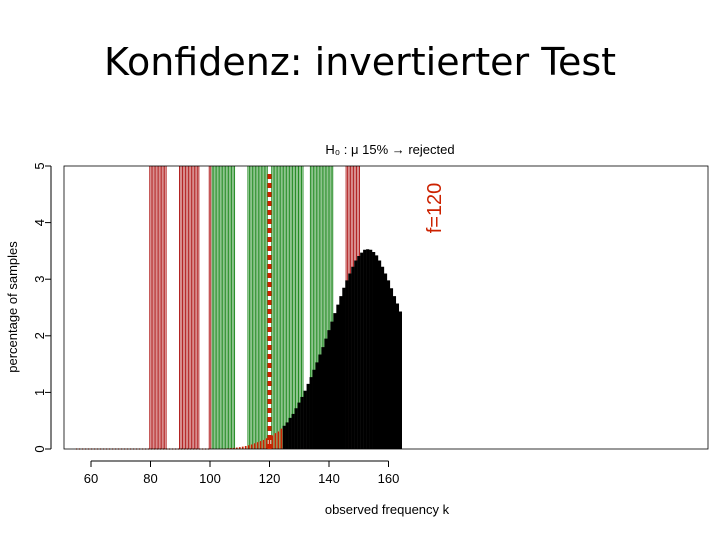 Image resolution: width=720 pixels, height=540 pixels. What do you see at coordinates (329, 478) in the screenshot?
I see `x-tick-label: 140` at bounding box center [329, 478].